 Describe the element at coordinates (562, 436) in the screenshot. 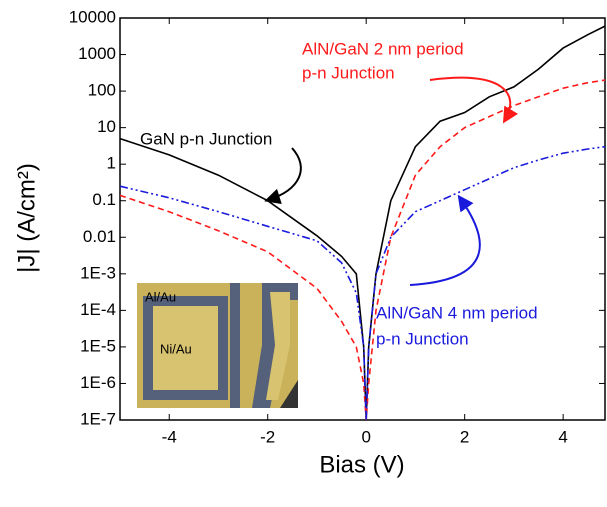

I see `x-tick-label: 4` at that location.